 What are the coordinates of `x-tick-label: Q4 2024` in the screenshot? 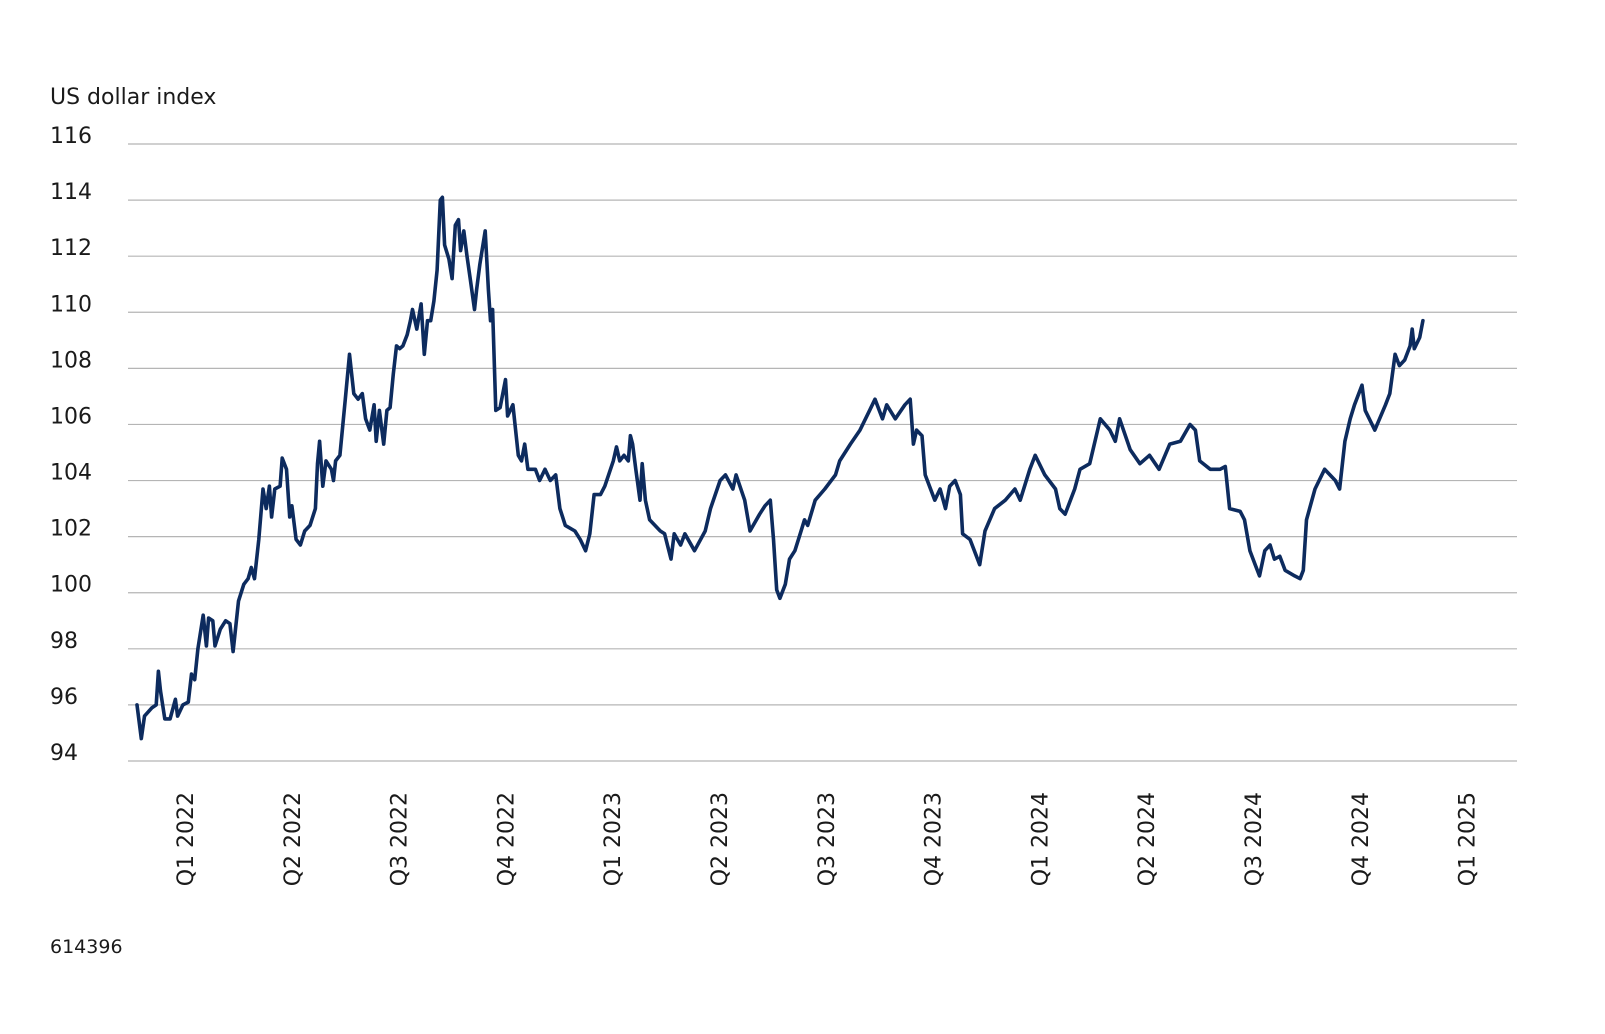 It's located at (1361, 839).